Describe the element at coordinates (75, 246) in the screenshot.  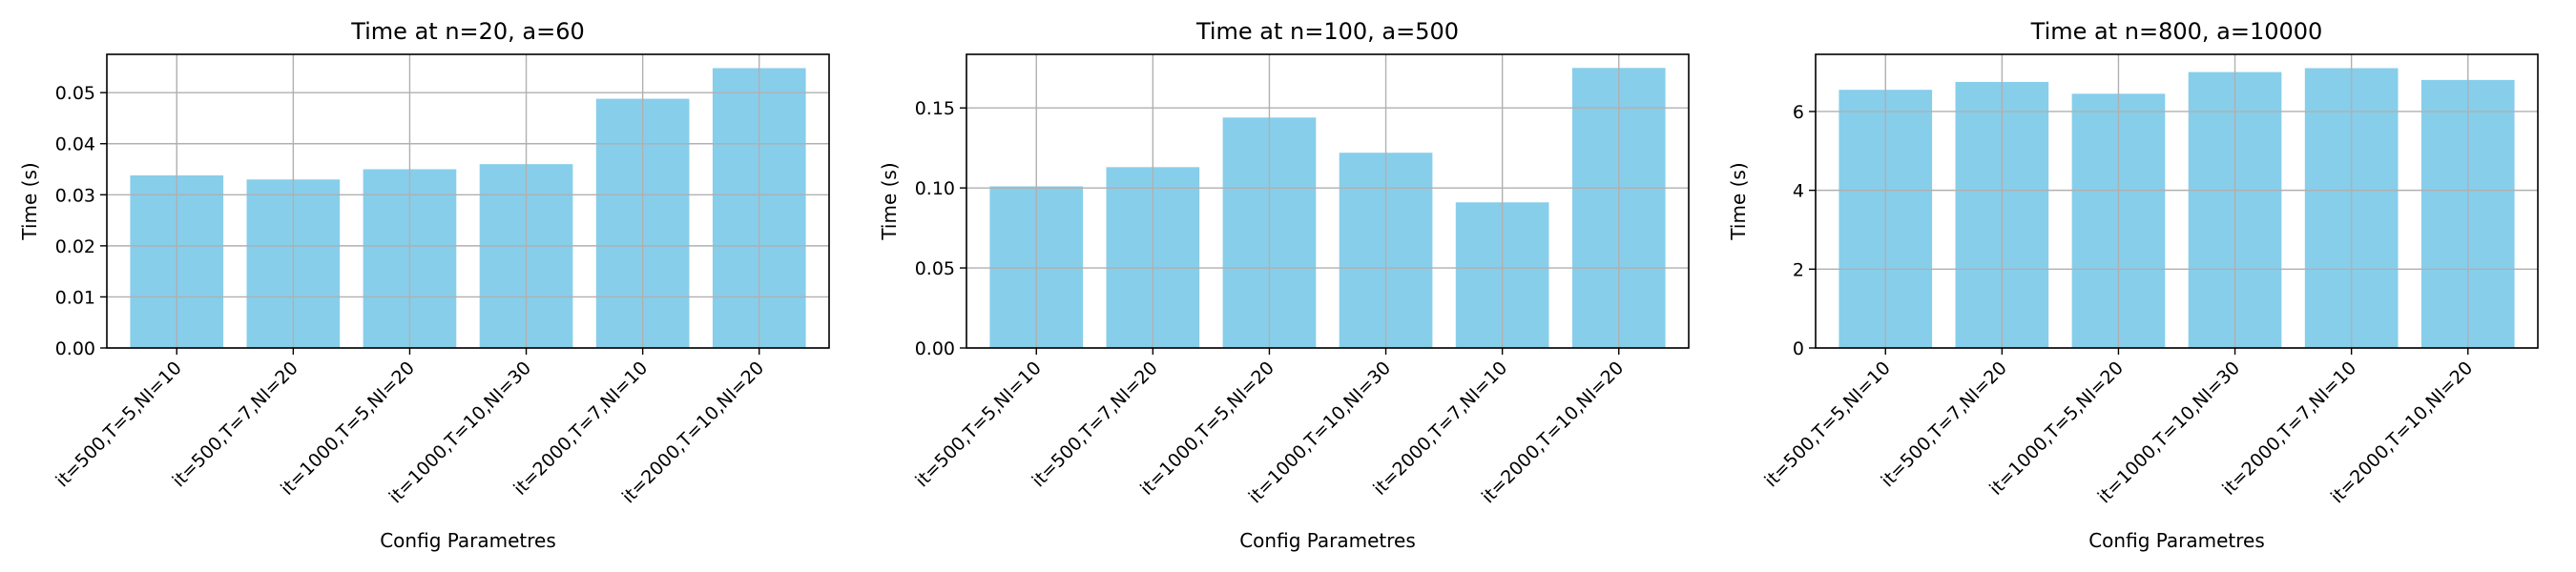
I see `y-tick-label: 0.02` at that location.